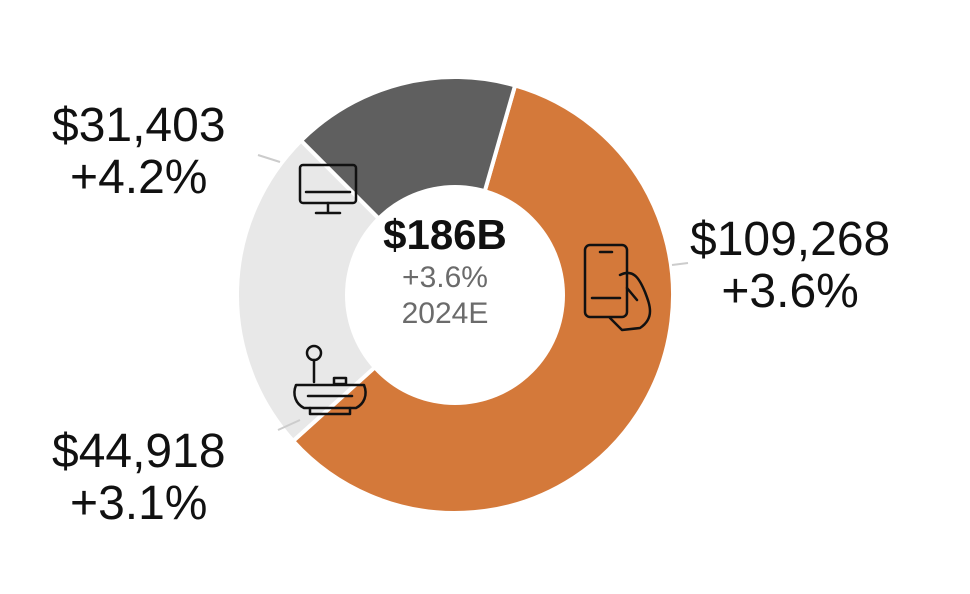  Describe the element at coordinates (790, 239) in the screenshot. I see `slice-value-mobile: $109,268` at that location.